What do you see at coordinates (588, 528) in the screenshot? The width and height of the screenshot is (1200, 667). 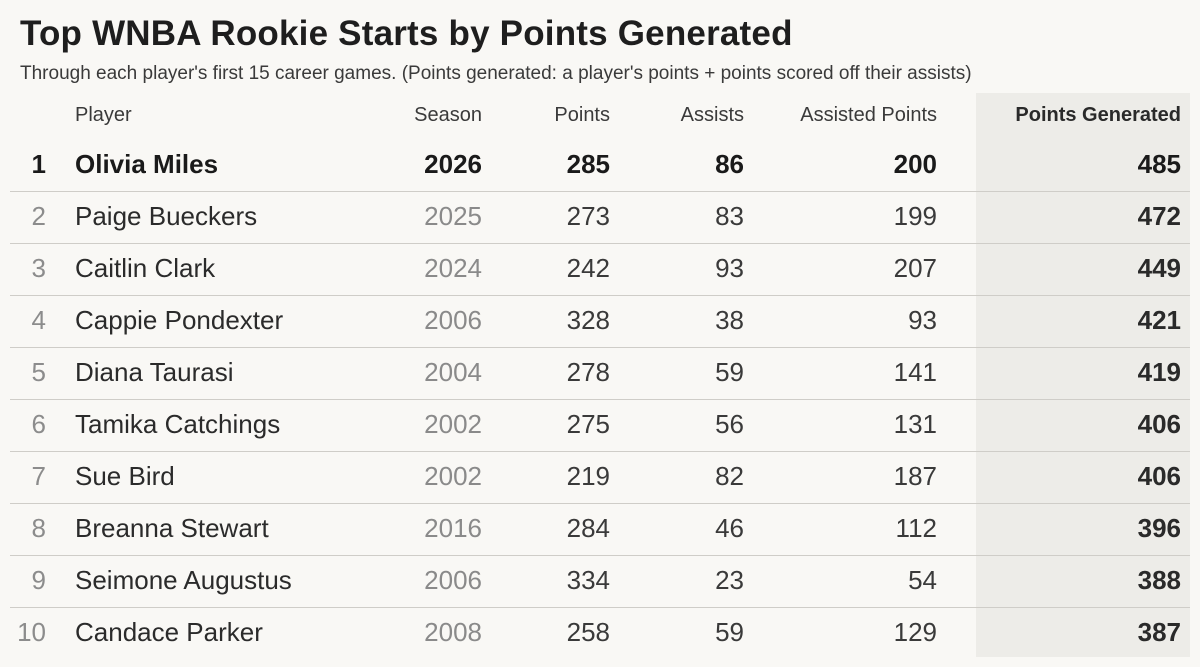 I see `points-cell: 284` at bounding box center [588, 528].